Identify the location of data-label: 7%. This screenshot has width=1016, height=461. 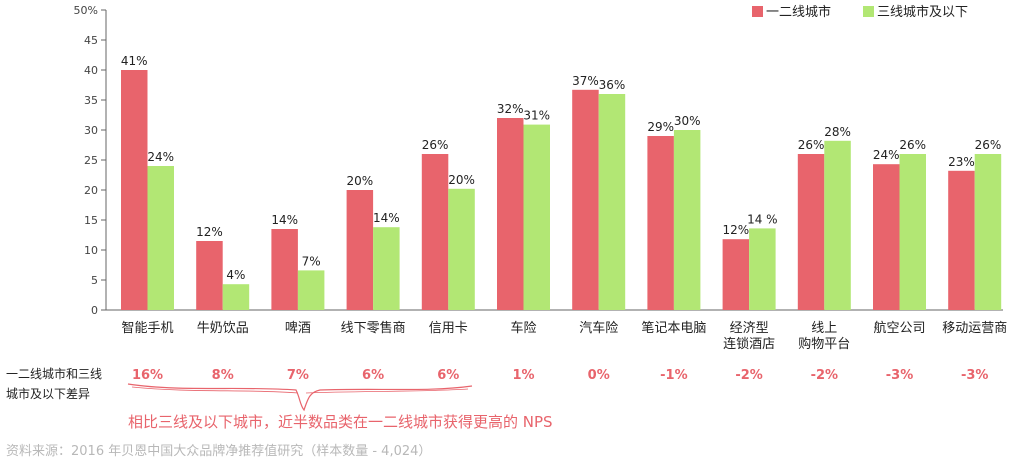
(311, 261).